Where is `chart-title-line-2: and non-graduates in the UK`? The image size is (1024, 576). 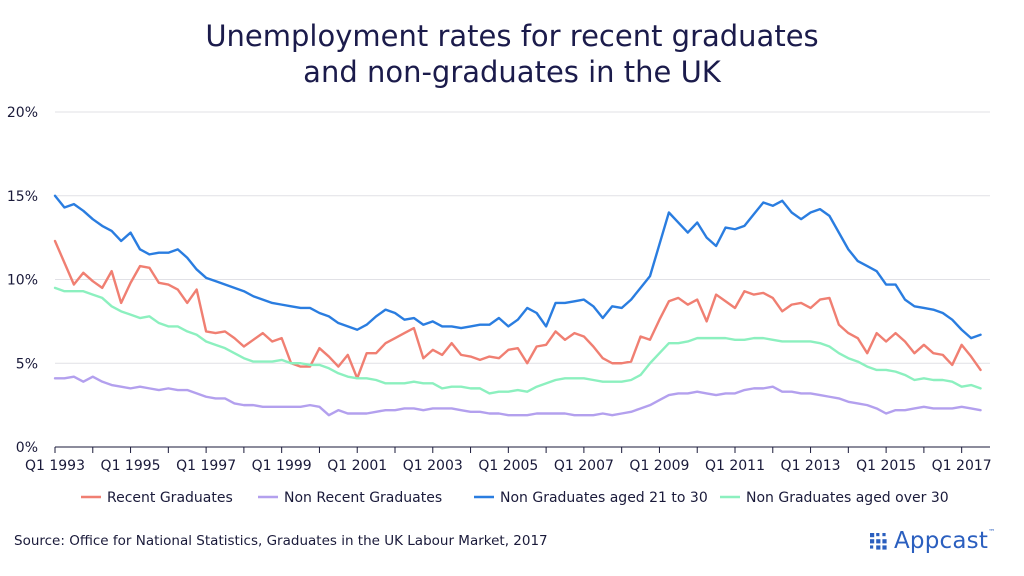 chart-title-line-2: and non-graduates in the UK is located at coordinates (512, 72).